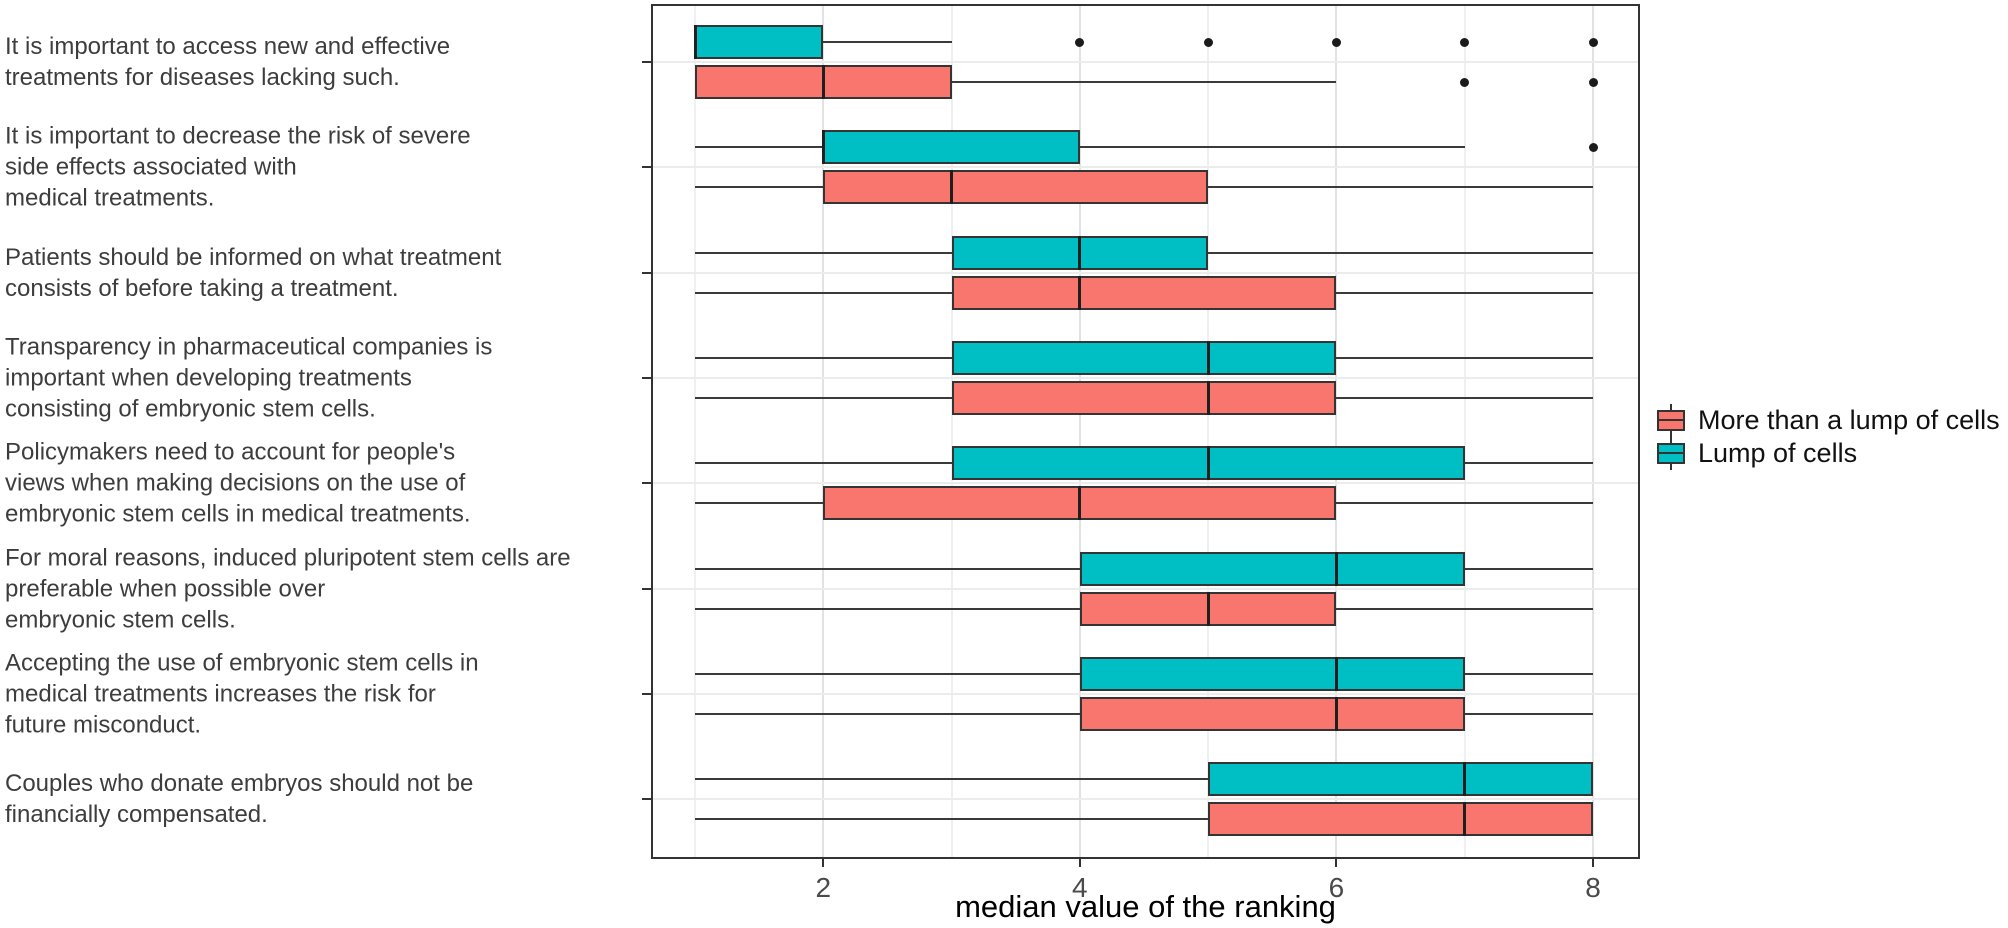  Describe the element at coordinates (952, 187) in the screenshot. I see `median-group2-more` at that location.